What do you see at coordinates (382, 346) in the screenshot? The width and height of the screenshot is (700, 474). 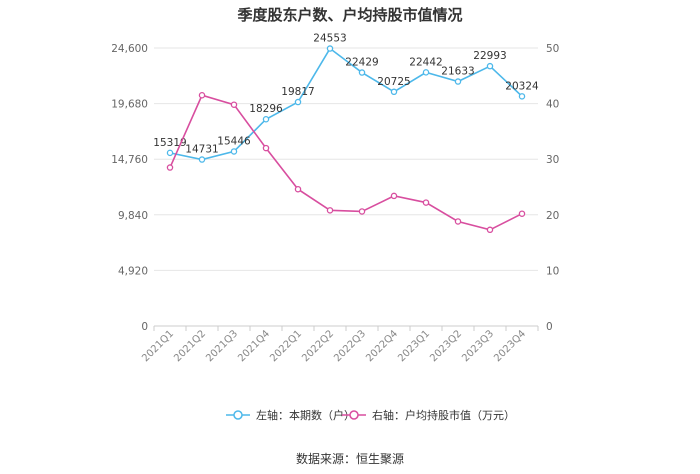 I see `x-tick-label: 2022Q4` at bounding box center [382, 346].